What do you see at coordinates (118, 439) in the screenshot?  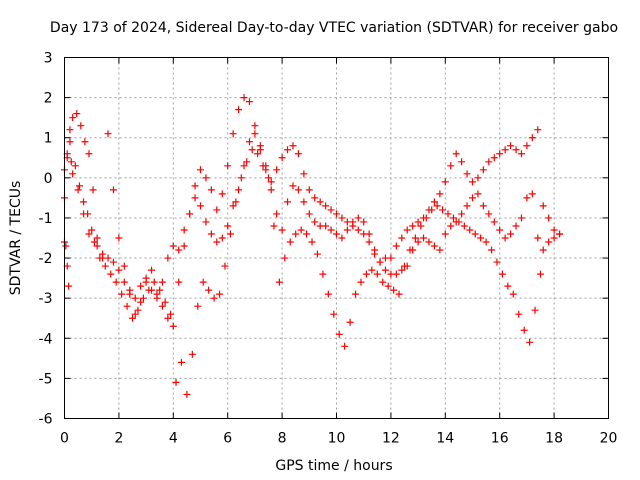 I see `x-tick-label: 2` at bounding box center [118, 439].